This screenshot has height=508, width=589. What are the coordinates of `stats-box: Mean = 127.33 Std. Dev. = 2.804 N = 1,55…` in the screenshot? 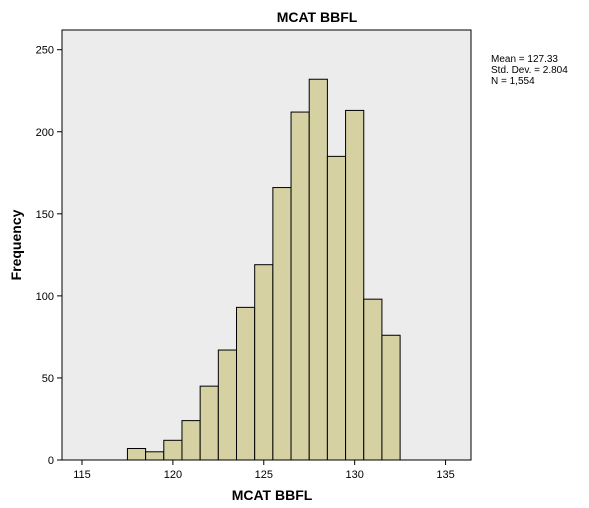 It's located at (529, 70).